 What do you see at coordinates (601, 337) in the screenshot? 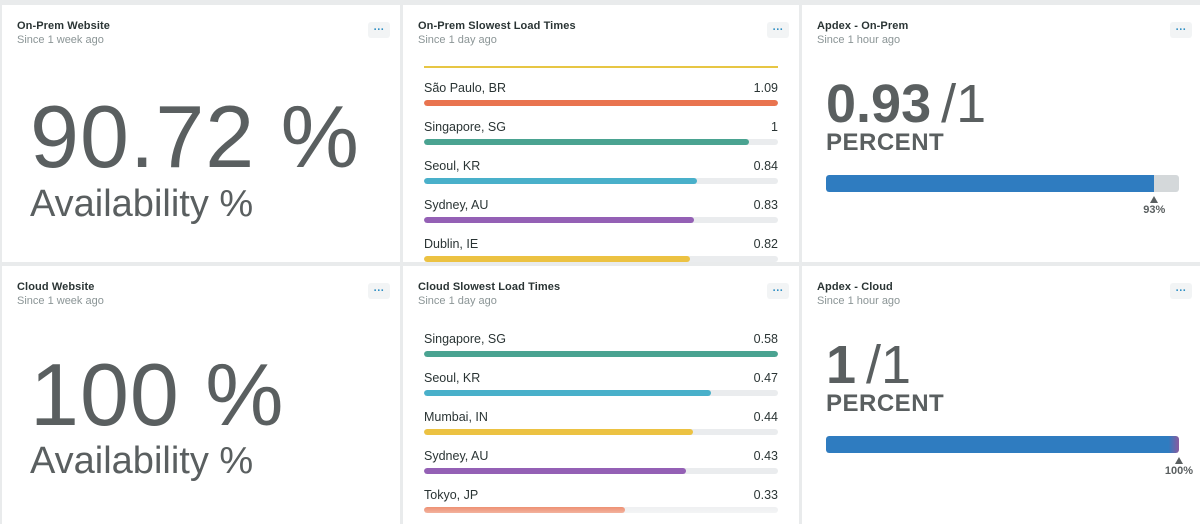
I see `bar-row: Singapore, SG 0.58` at bounding box center [601, 337].